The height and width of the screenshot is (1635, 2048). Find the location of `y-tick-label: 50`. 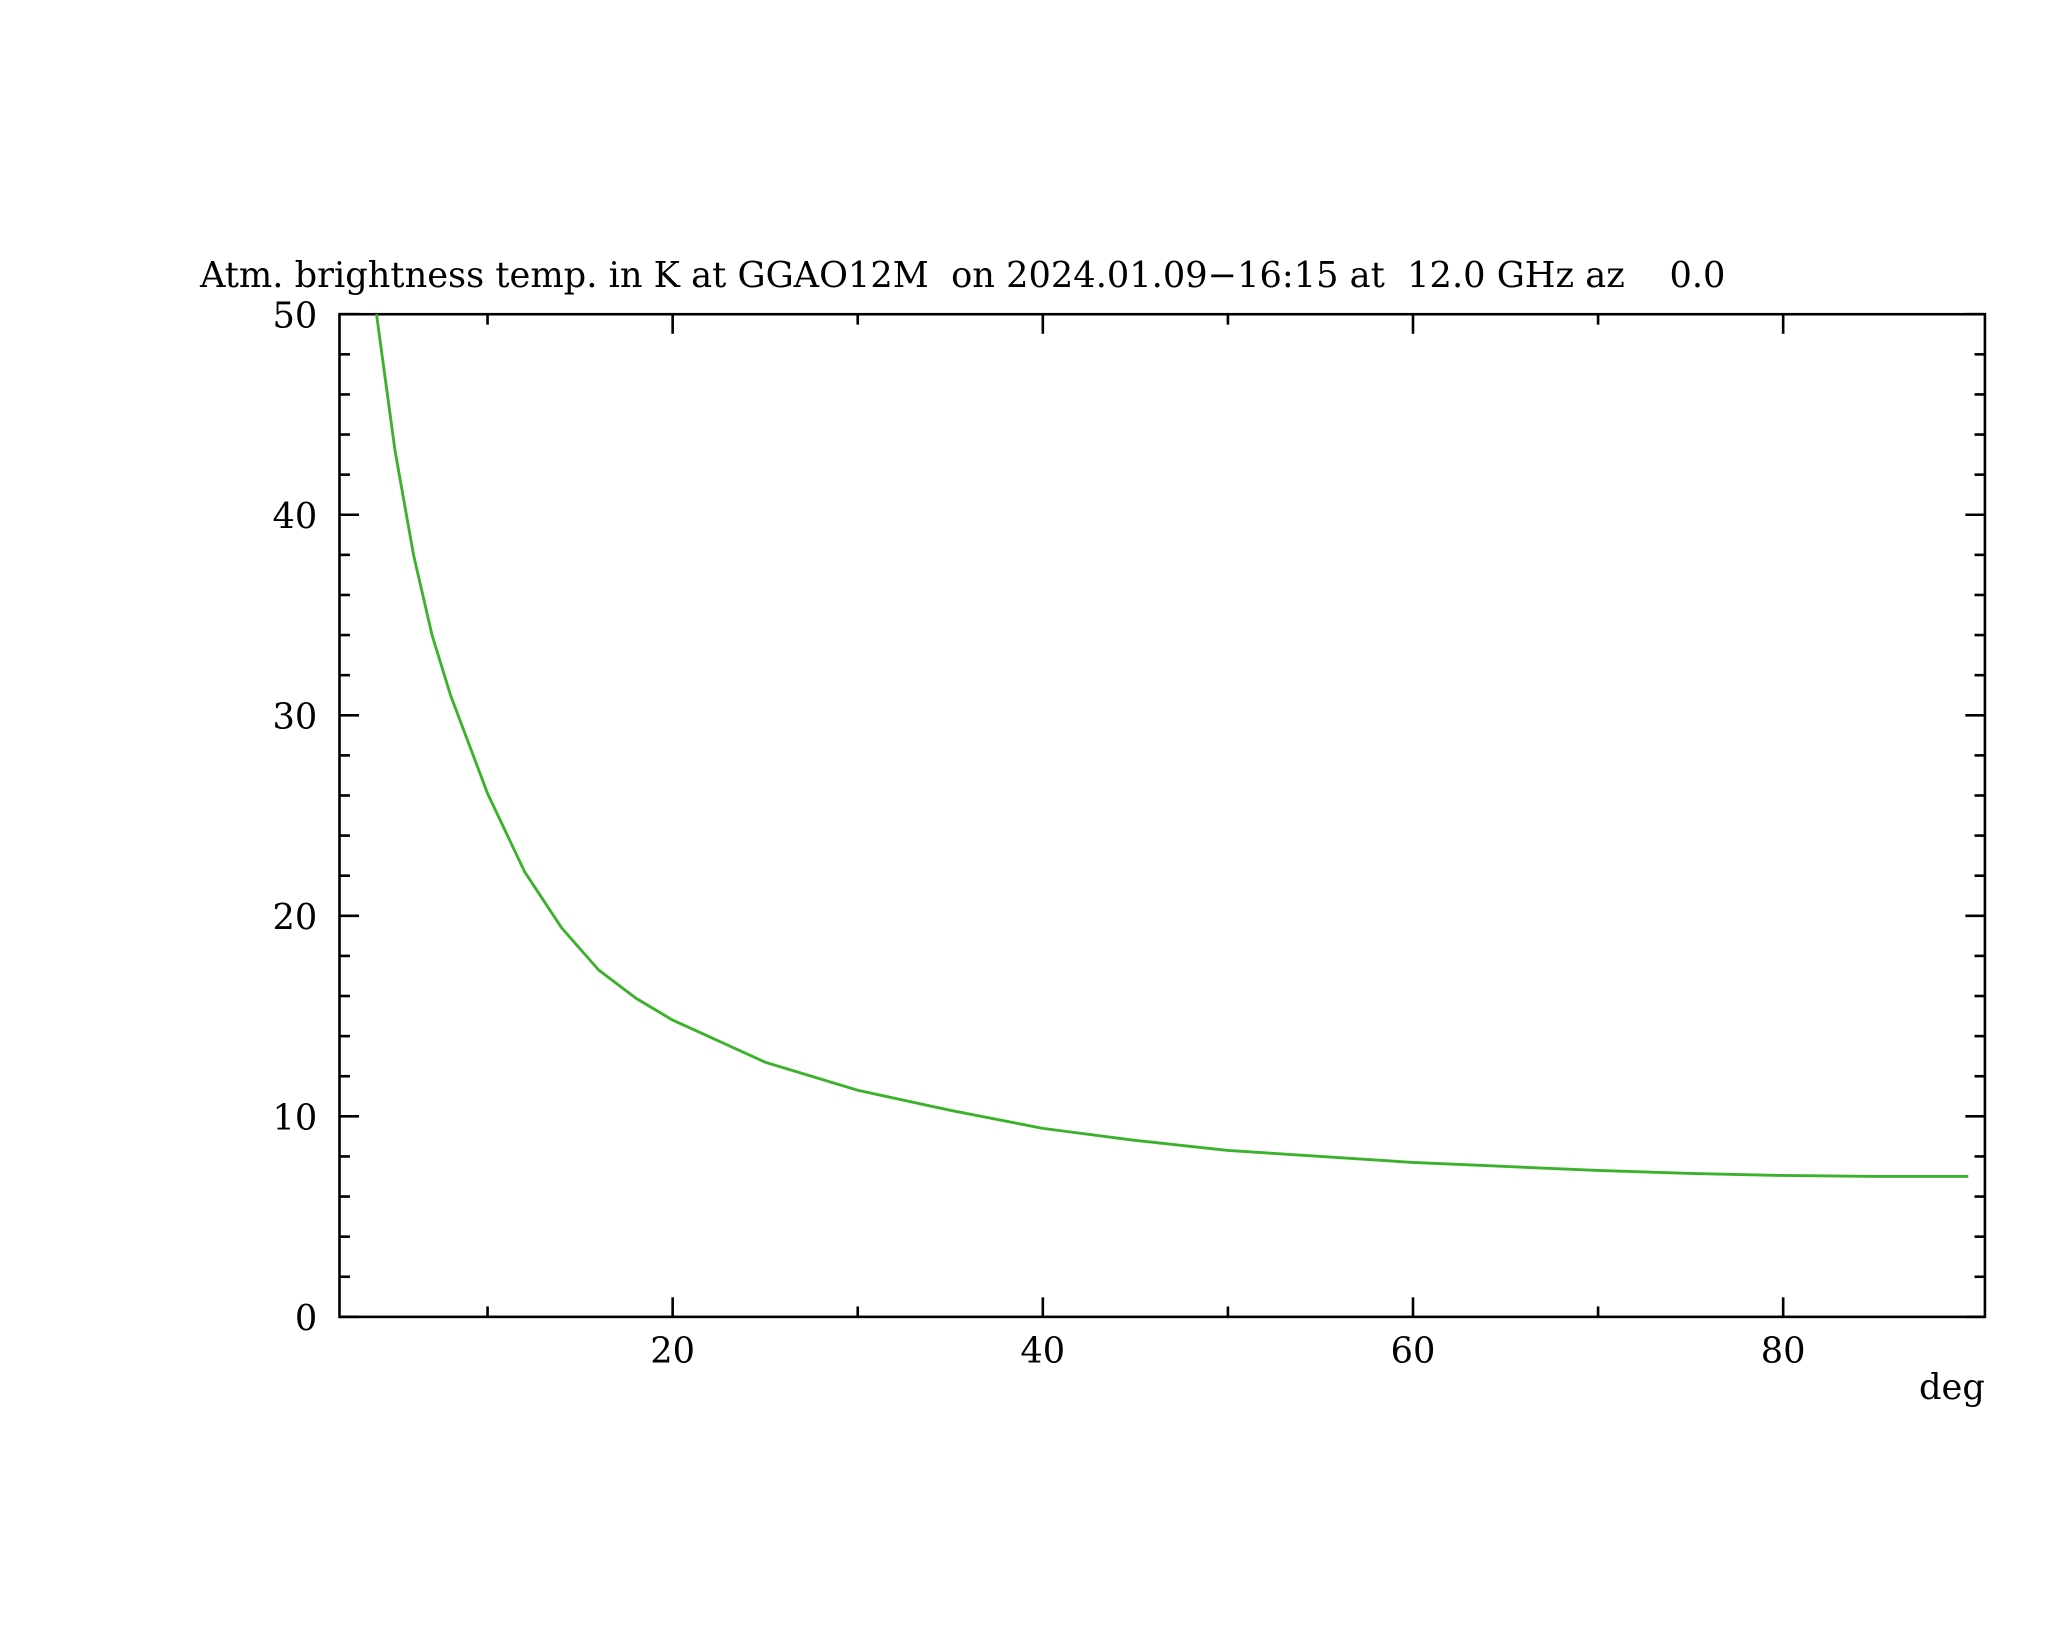

y-tick-label: 50 is located at coordinates (295, 315).